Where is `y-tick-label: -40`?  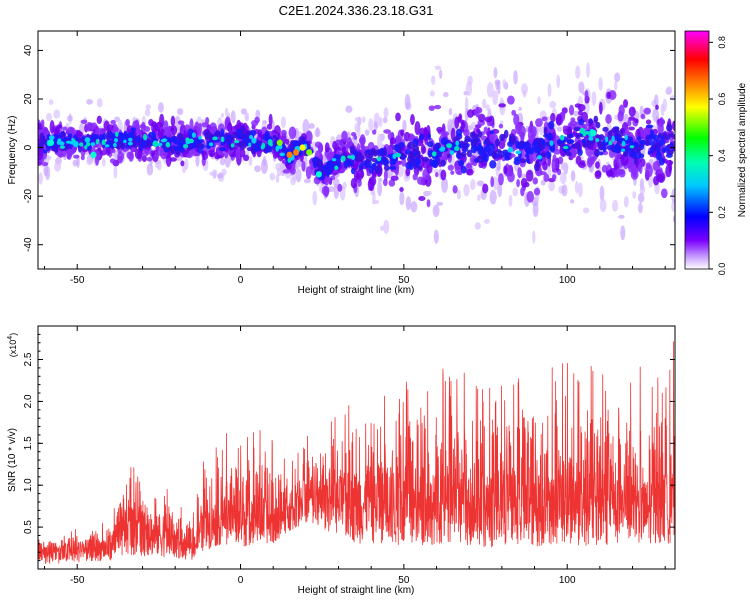
y-tick-label: -40 is located at coordinates (28, 244).